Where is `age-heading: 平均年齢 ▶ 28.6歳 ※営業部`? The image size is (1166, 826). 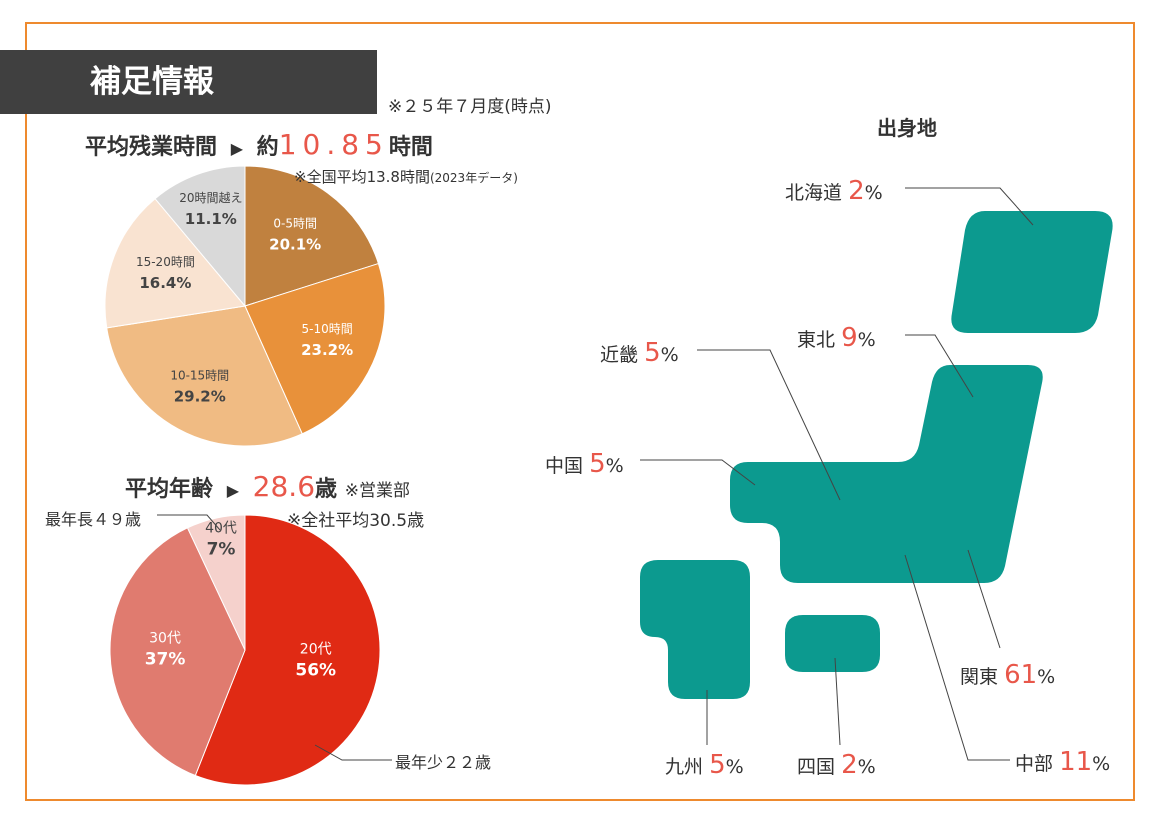 age-heading: 平均年齢 ▶ 28.6歳 ※営業部 is located at coordinates (267, 486).